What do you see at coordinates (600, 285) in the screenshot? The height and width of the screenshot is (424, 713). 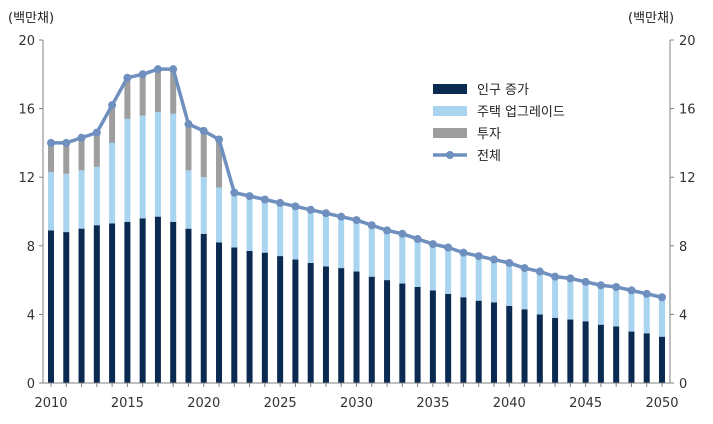 I see `total-point-2046` at bounding box center [600, 285].